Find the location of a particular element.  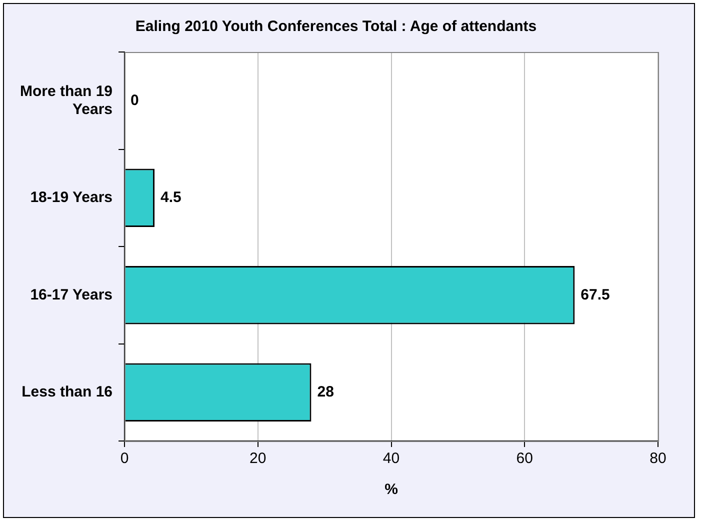

chart-title: Ealing 2010 Youth Conferences Total : Age of attendants is located at coordinates (336, 27).